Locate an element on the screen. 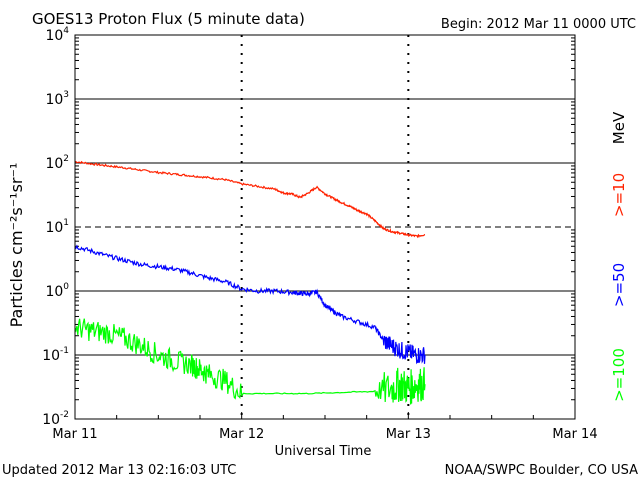 This screenshot has width=640, height=480. y-tick-labels: 10⁻² 10⁻¹ 10⁰ 10¹ 10² 10³ 10⁴ is located at coordinates (55, 227).